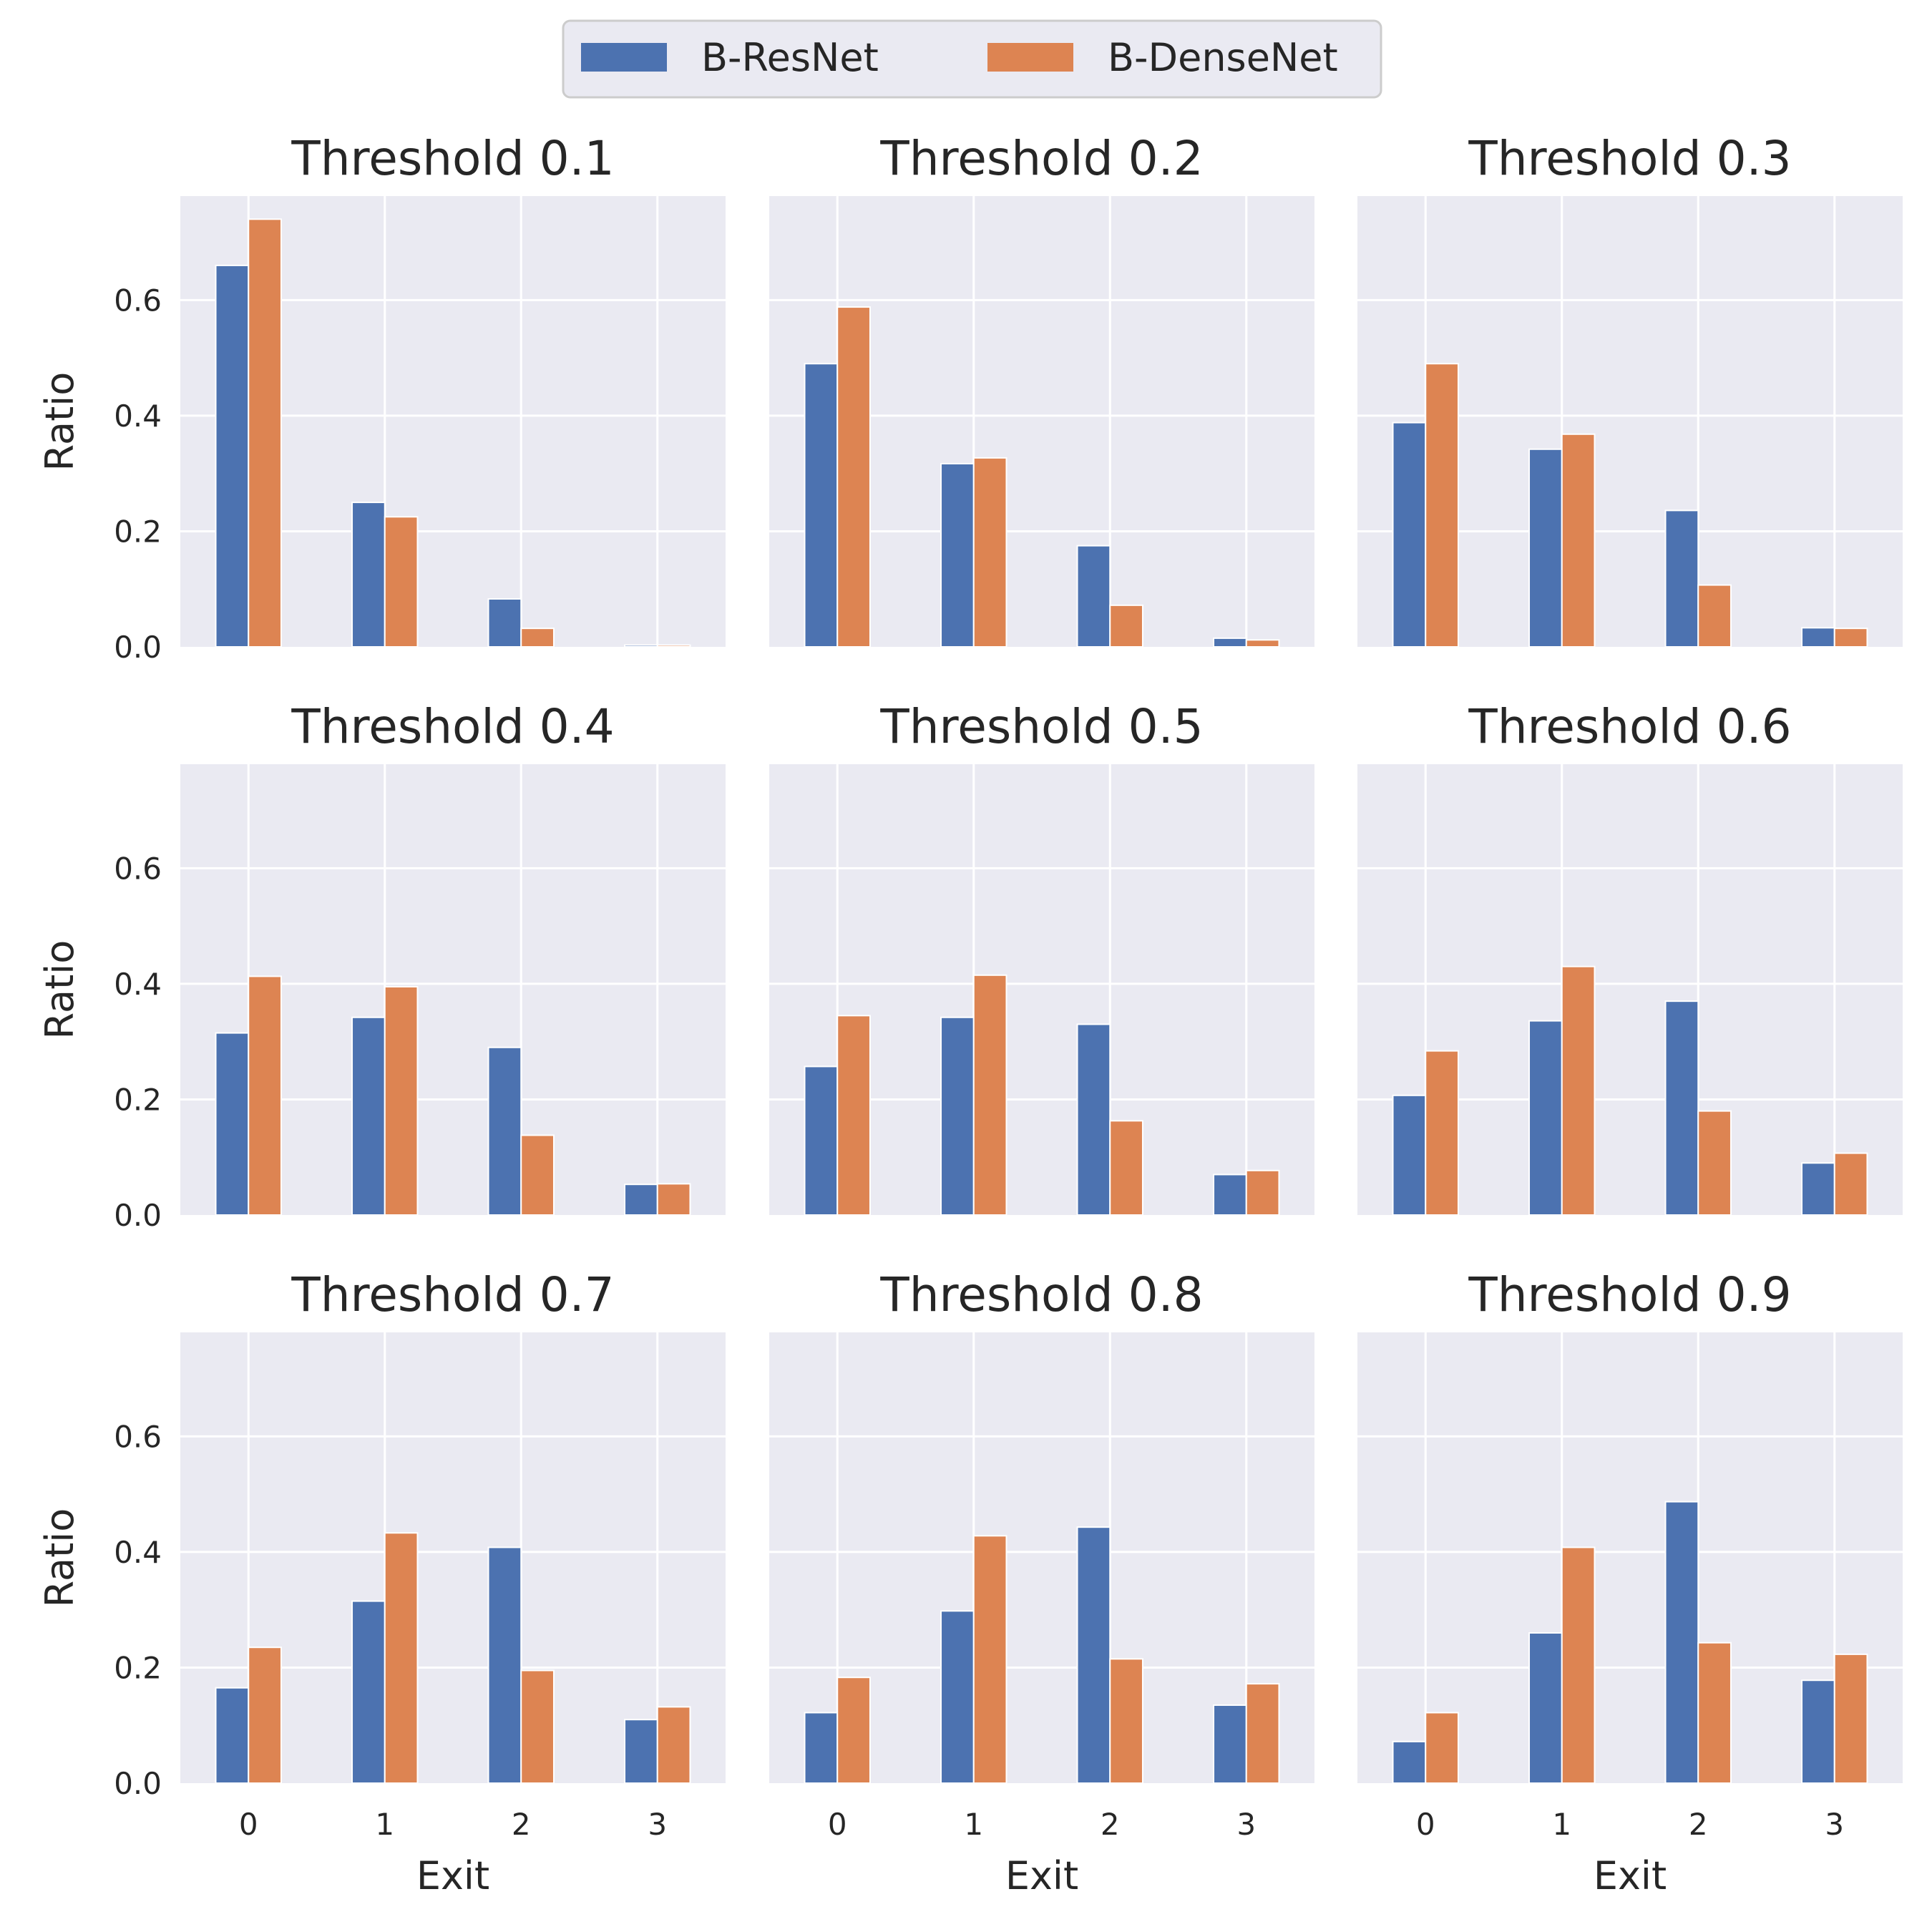 The width and height of the screenshot is (1932, 1932). I want to click on chart-panel-1: Threshold 0.1 0.0 0.2 0.4 0.6 Ratio, so click(381, 398).